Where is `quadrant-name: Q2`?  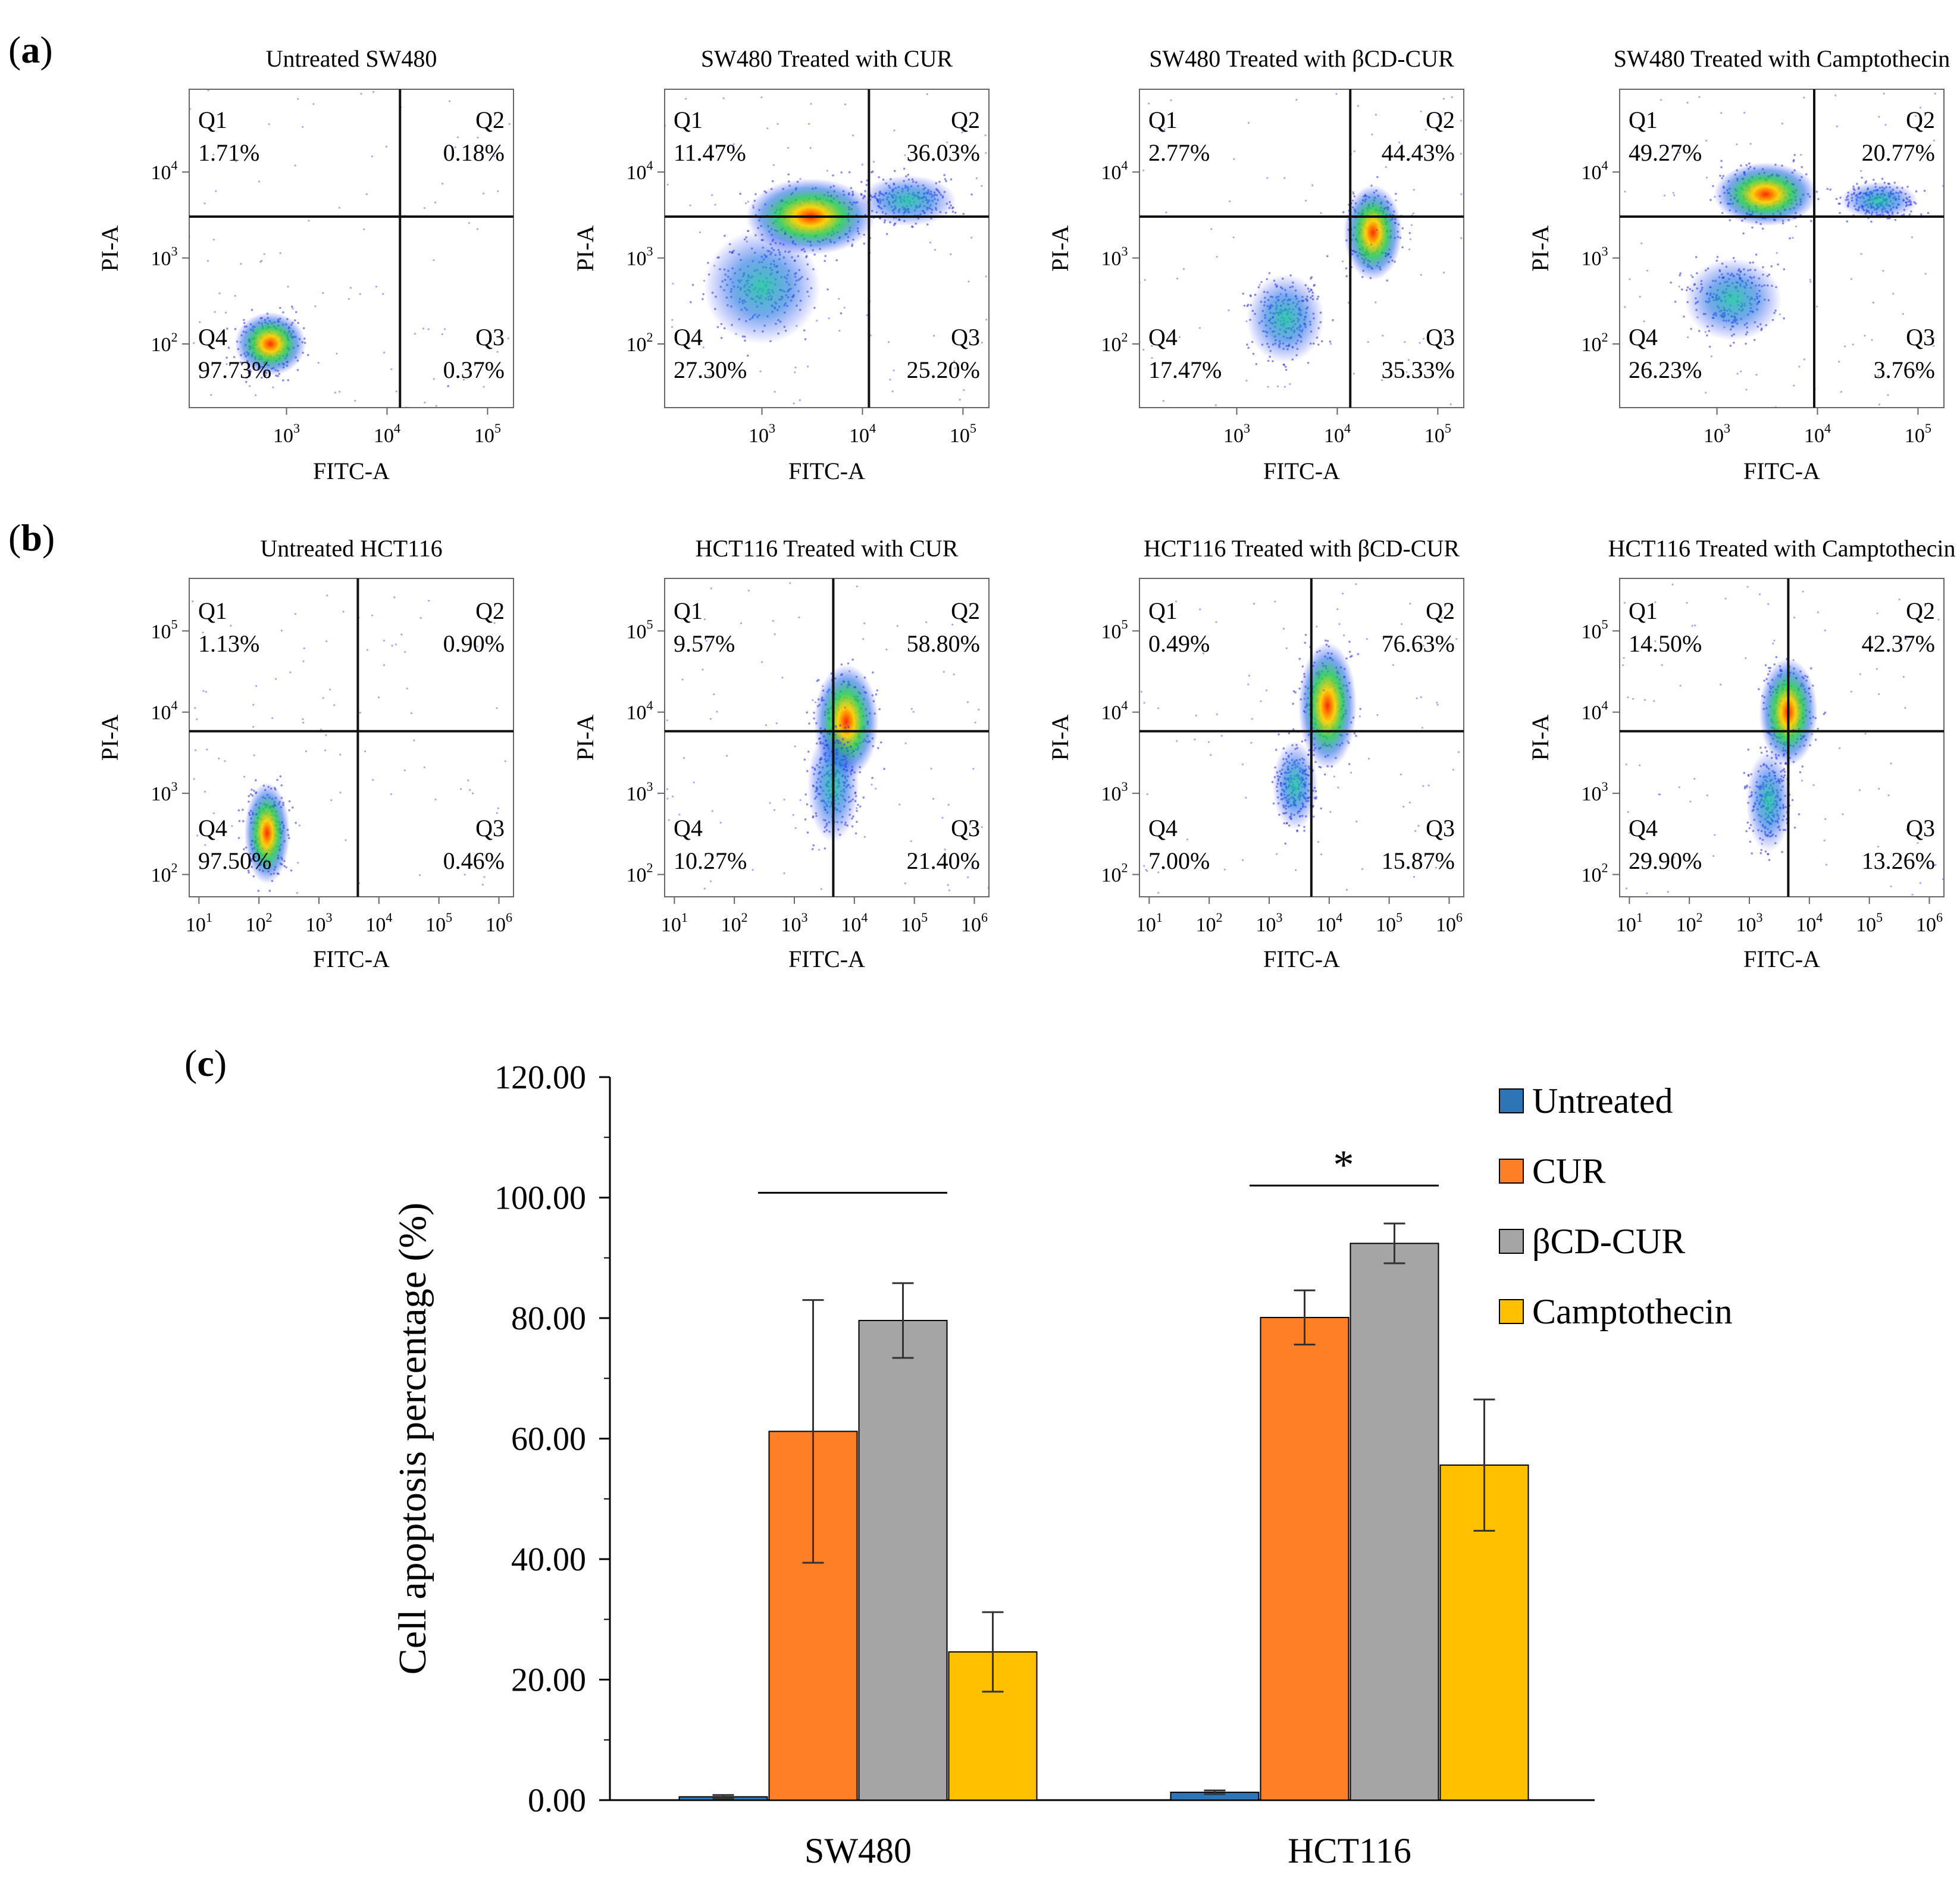 quadrant-name: Q2 is located at coordinates (1440, 120).